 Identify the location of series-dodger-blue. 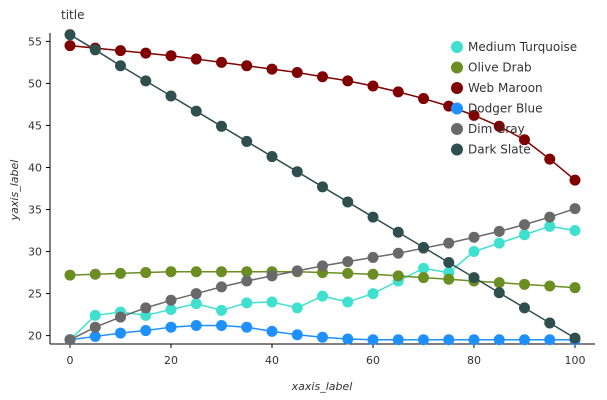
(322, 333).